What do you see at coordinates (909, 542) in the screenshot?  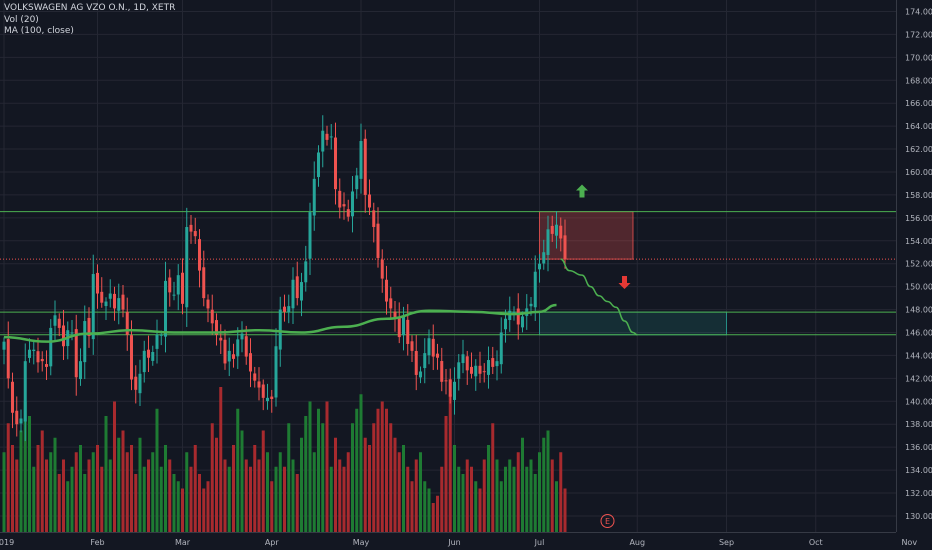 I see `time-tick-label: Nov` at bounding box center [909, 542].